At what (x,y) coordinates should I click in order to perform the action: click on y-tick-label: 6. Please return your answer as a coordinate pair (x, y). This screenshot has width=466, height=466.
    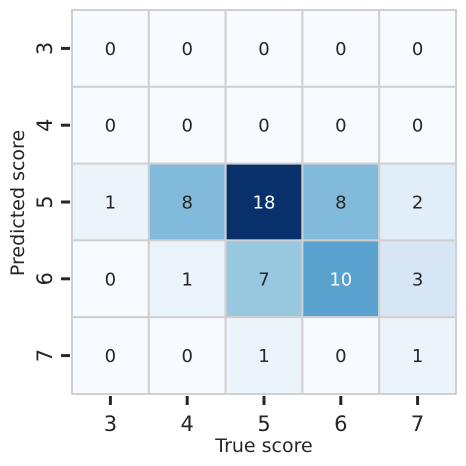
    Looking at the image, I should click on (45, 278).